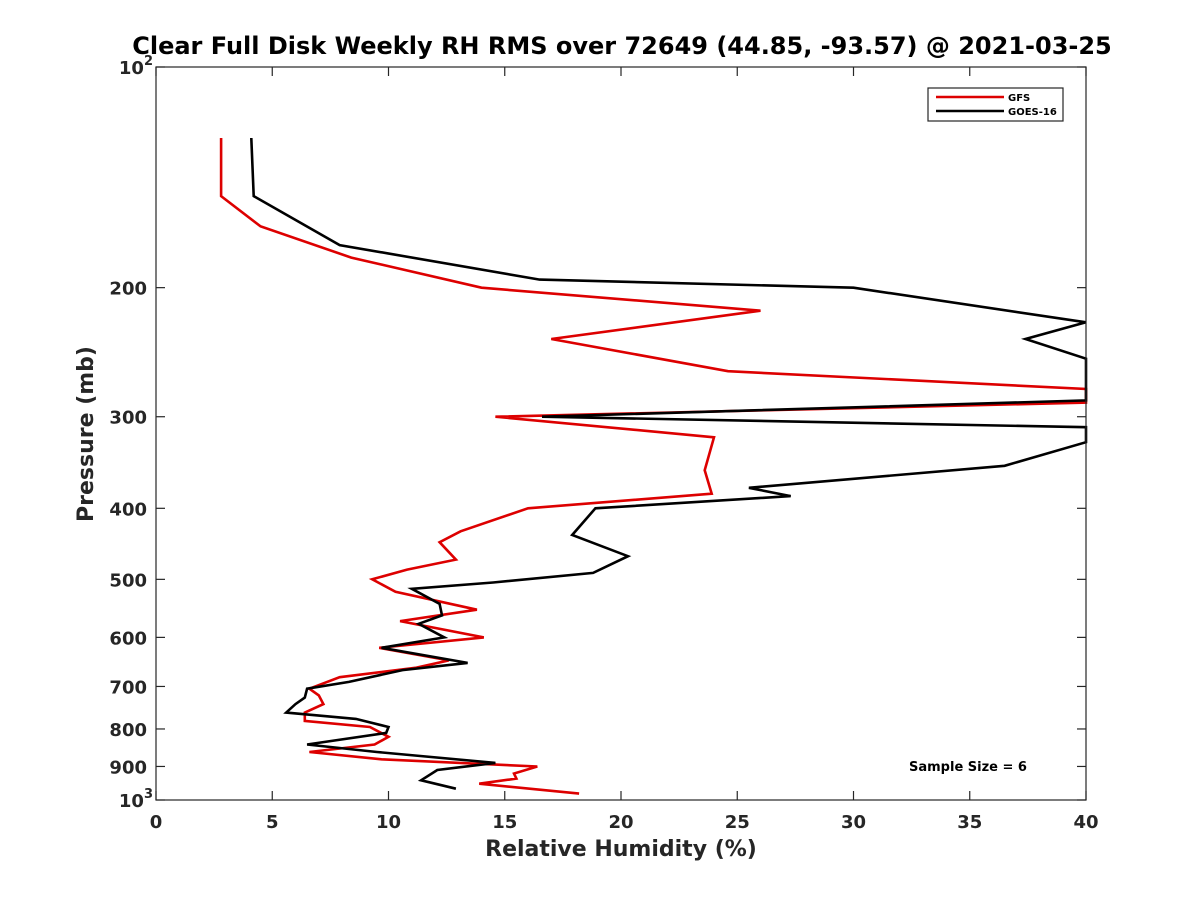  I want to click on legend-box, so click(995, 104).